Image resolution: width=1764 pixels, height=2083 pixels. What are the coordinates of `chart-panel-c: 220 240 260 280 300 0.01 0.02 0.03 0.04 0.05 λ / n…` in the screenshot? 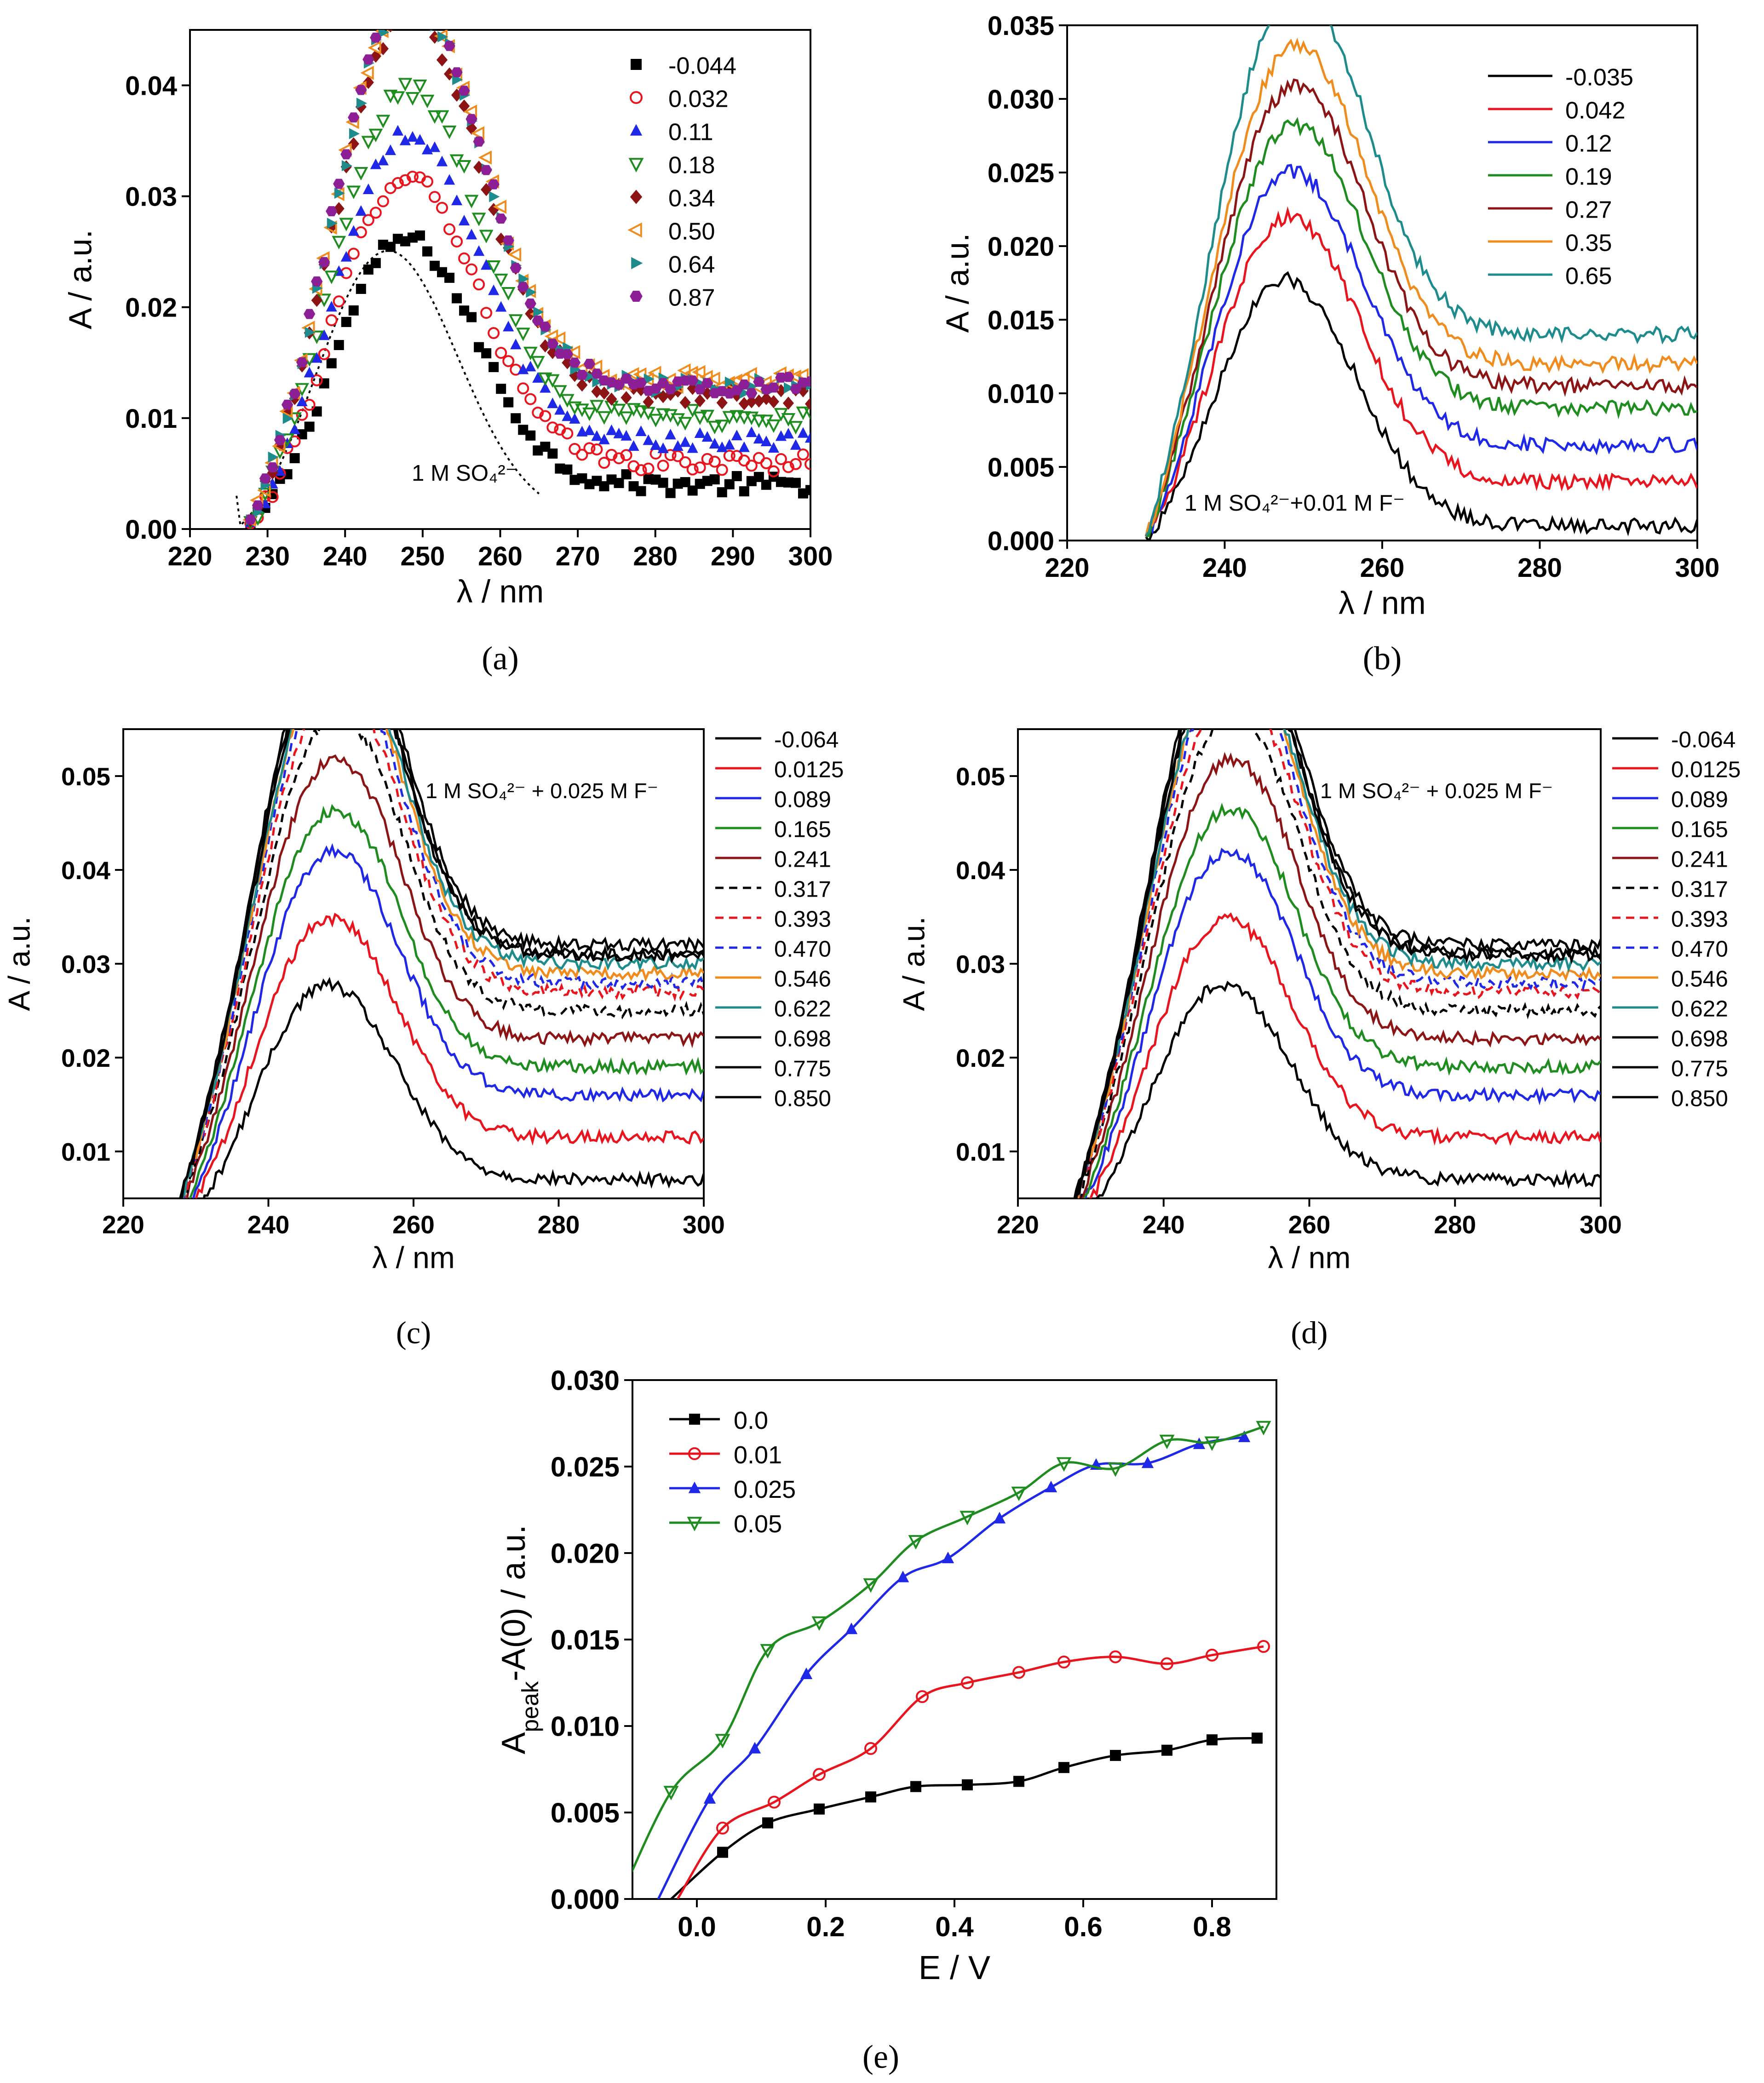 It's located at (423, 1038).